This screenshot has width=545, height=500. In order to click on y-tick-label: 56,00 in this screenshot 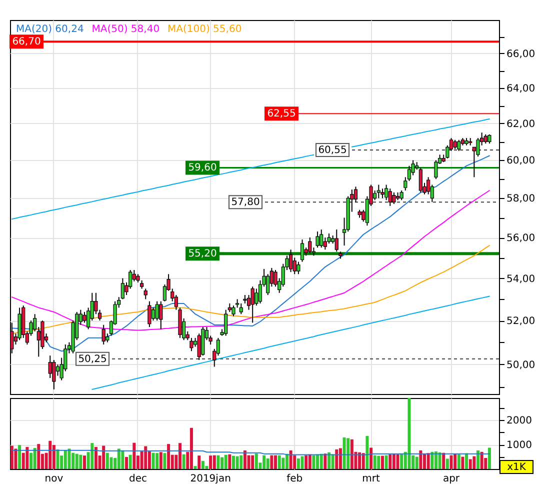, I will do `click(521, 238)`.